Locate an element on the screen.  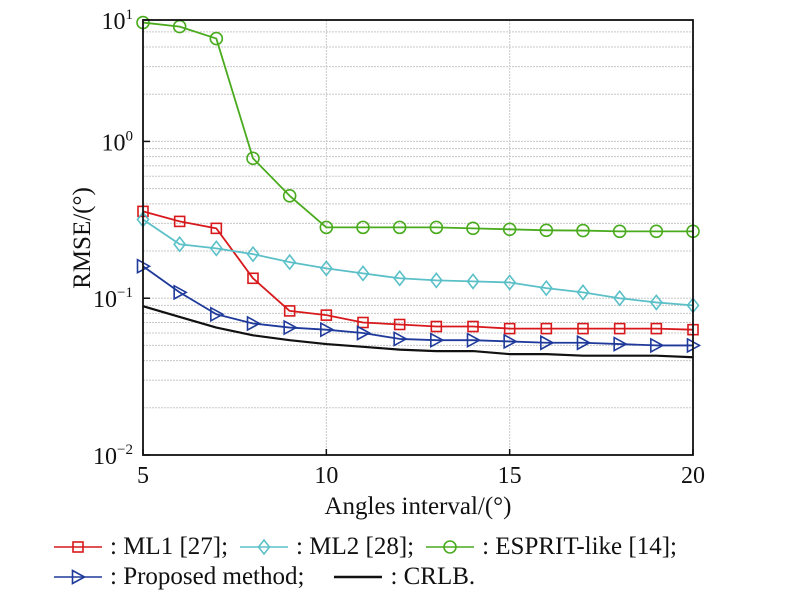
y-axis-label: RMSE/(°) is located at coordinates (82, 238).